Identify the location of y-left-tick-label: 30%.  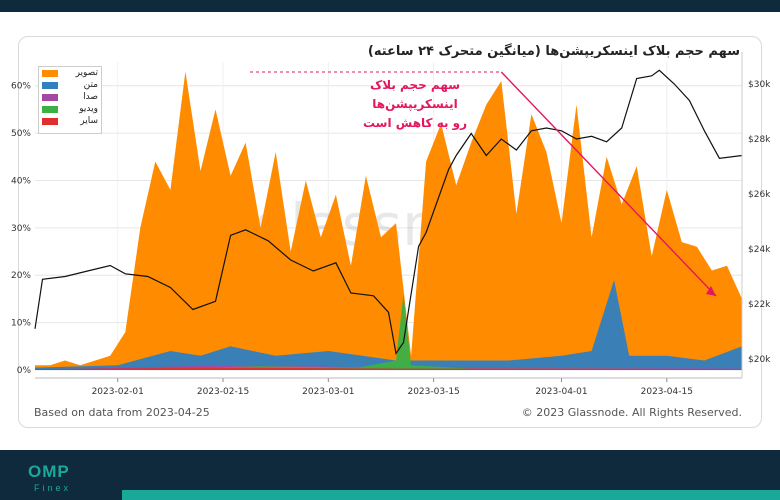
(21, 229).